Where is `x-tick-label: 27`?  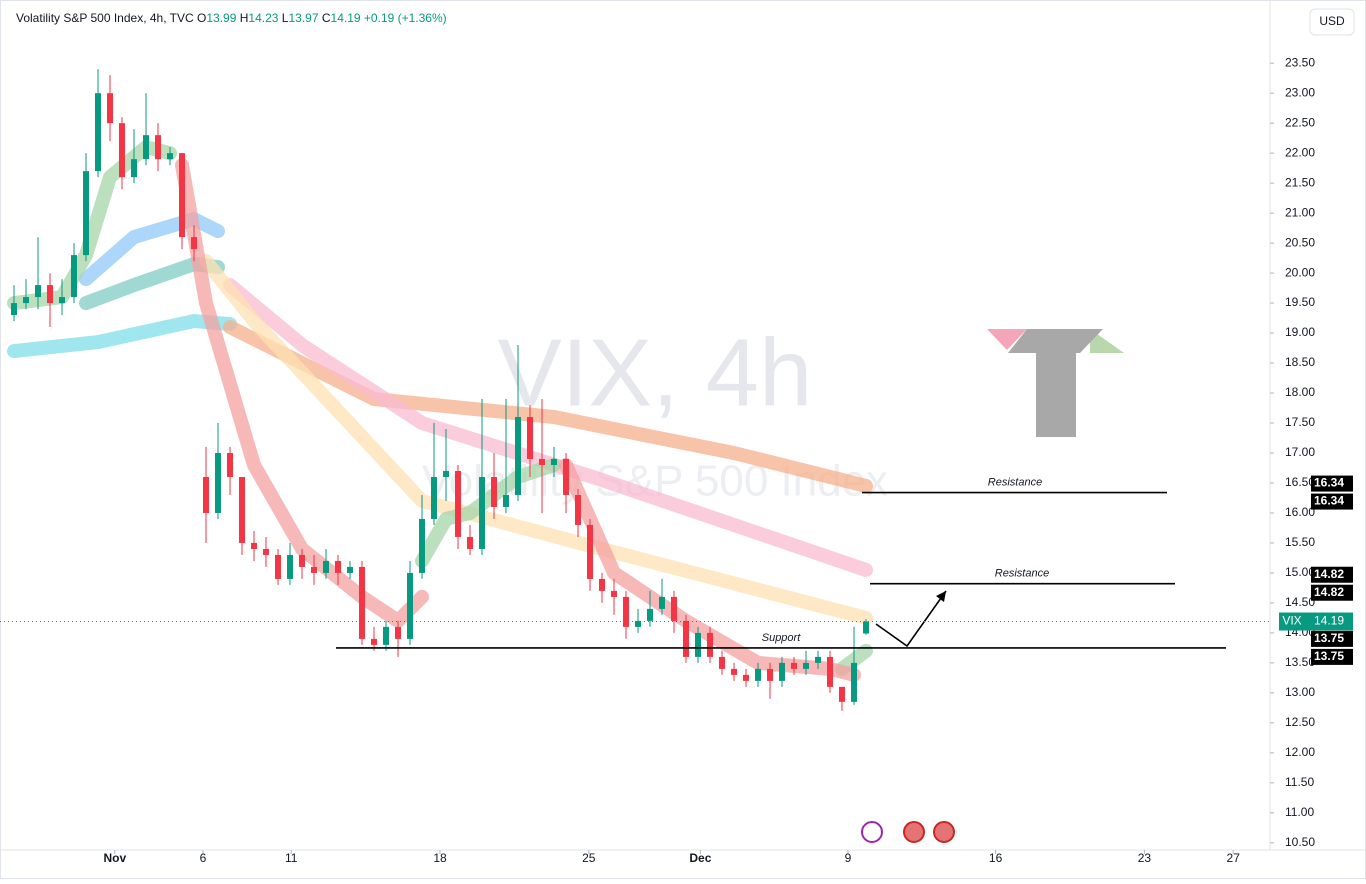 x-tick-label: 27 is located at coordinates (1234, 858).